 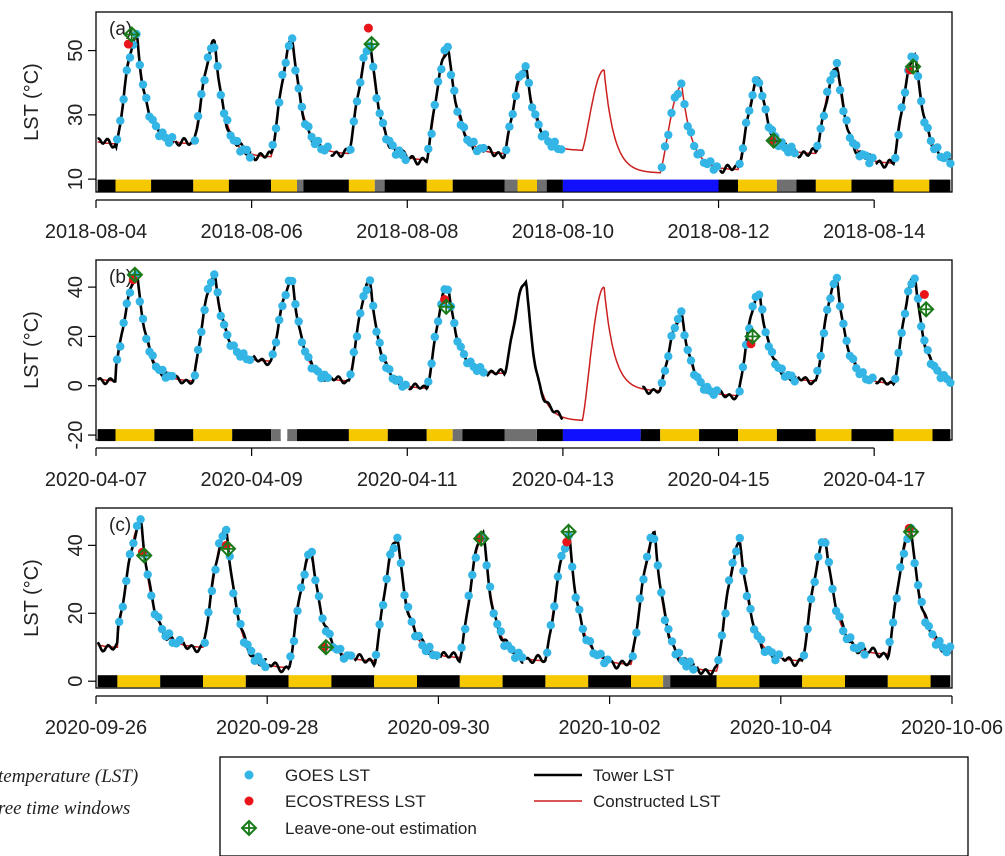 I want to click on panel-a-x-tick-label: 2018-08-12, so click(x=718, y=232).